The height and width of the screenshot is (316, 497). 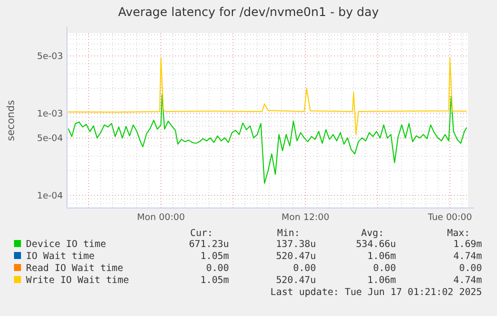 I want to click on text: Avg:, so click(x=372, y=233).